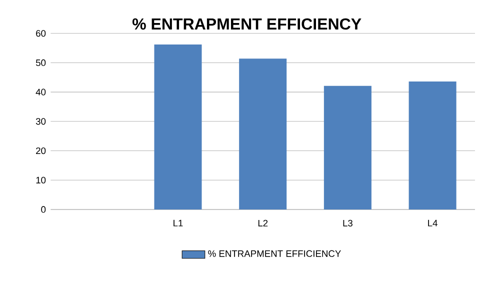 This screenshot has height=295, width=495. I want to click on y-tick-label: 60, so click(41, 33).